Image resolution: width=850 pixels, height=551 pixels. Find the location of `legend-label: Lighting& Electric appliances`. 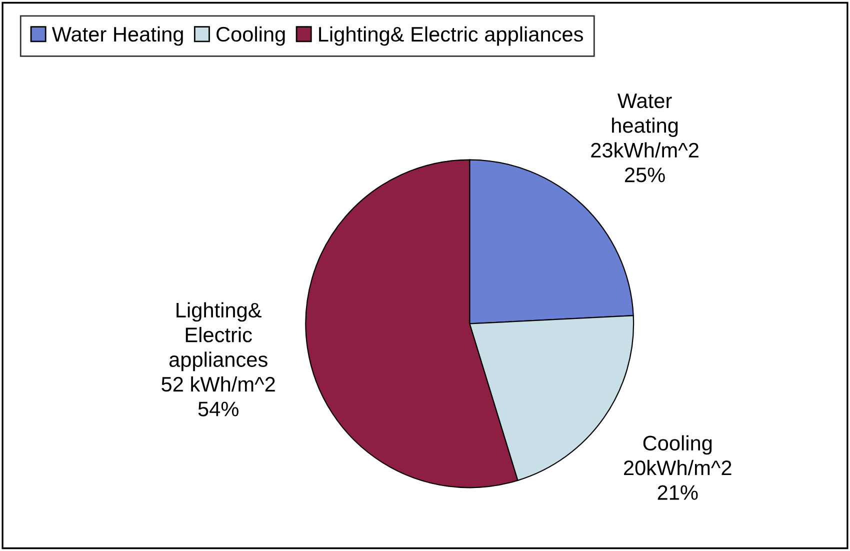

legend-label: Lighting& Electric appliances is located at coordinates (451, 36).